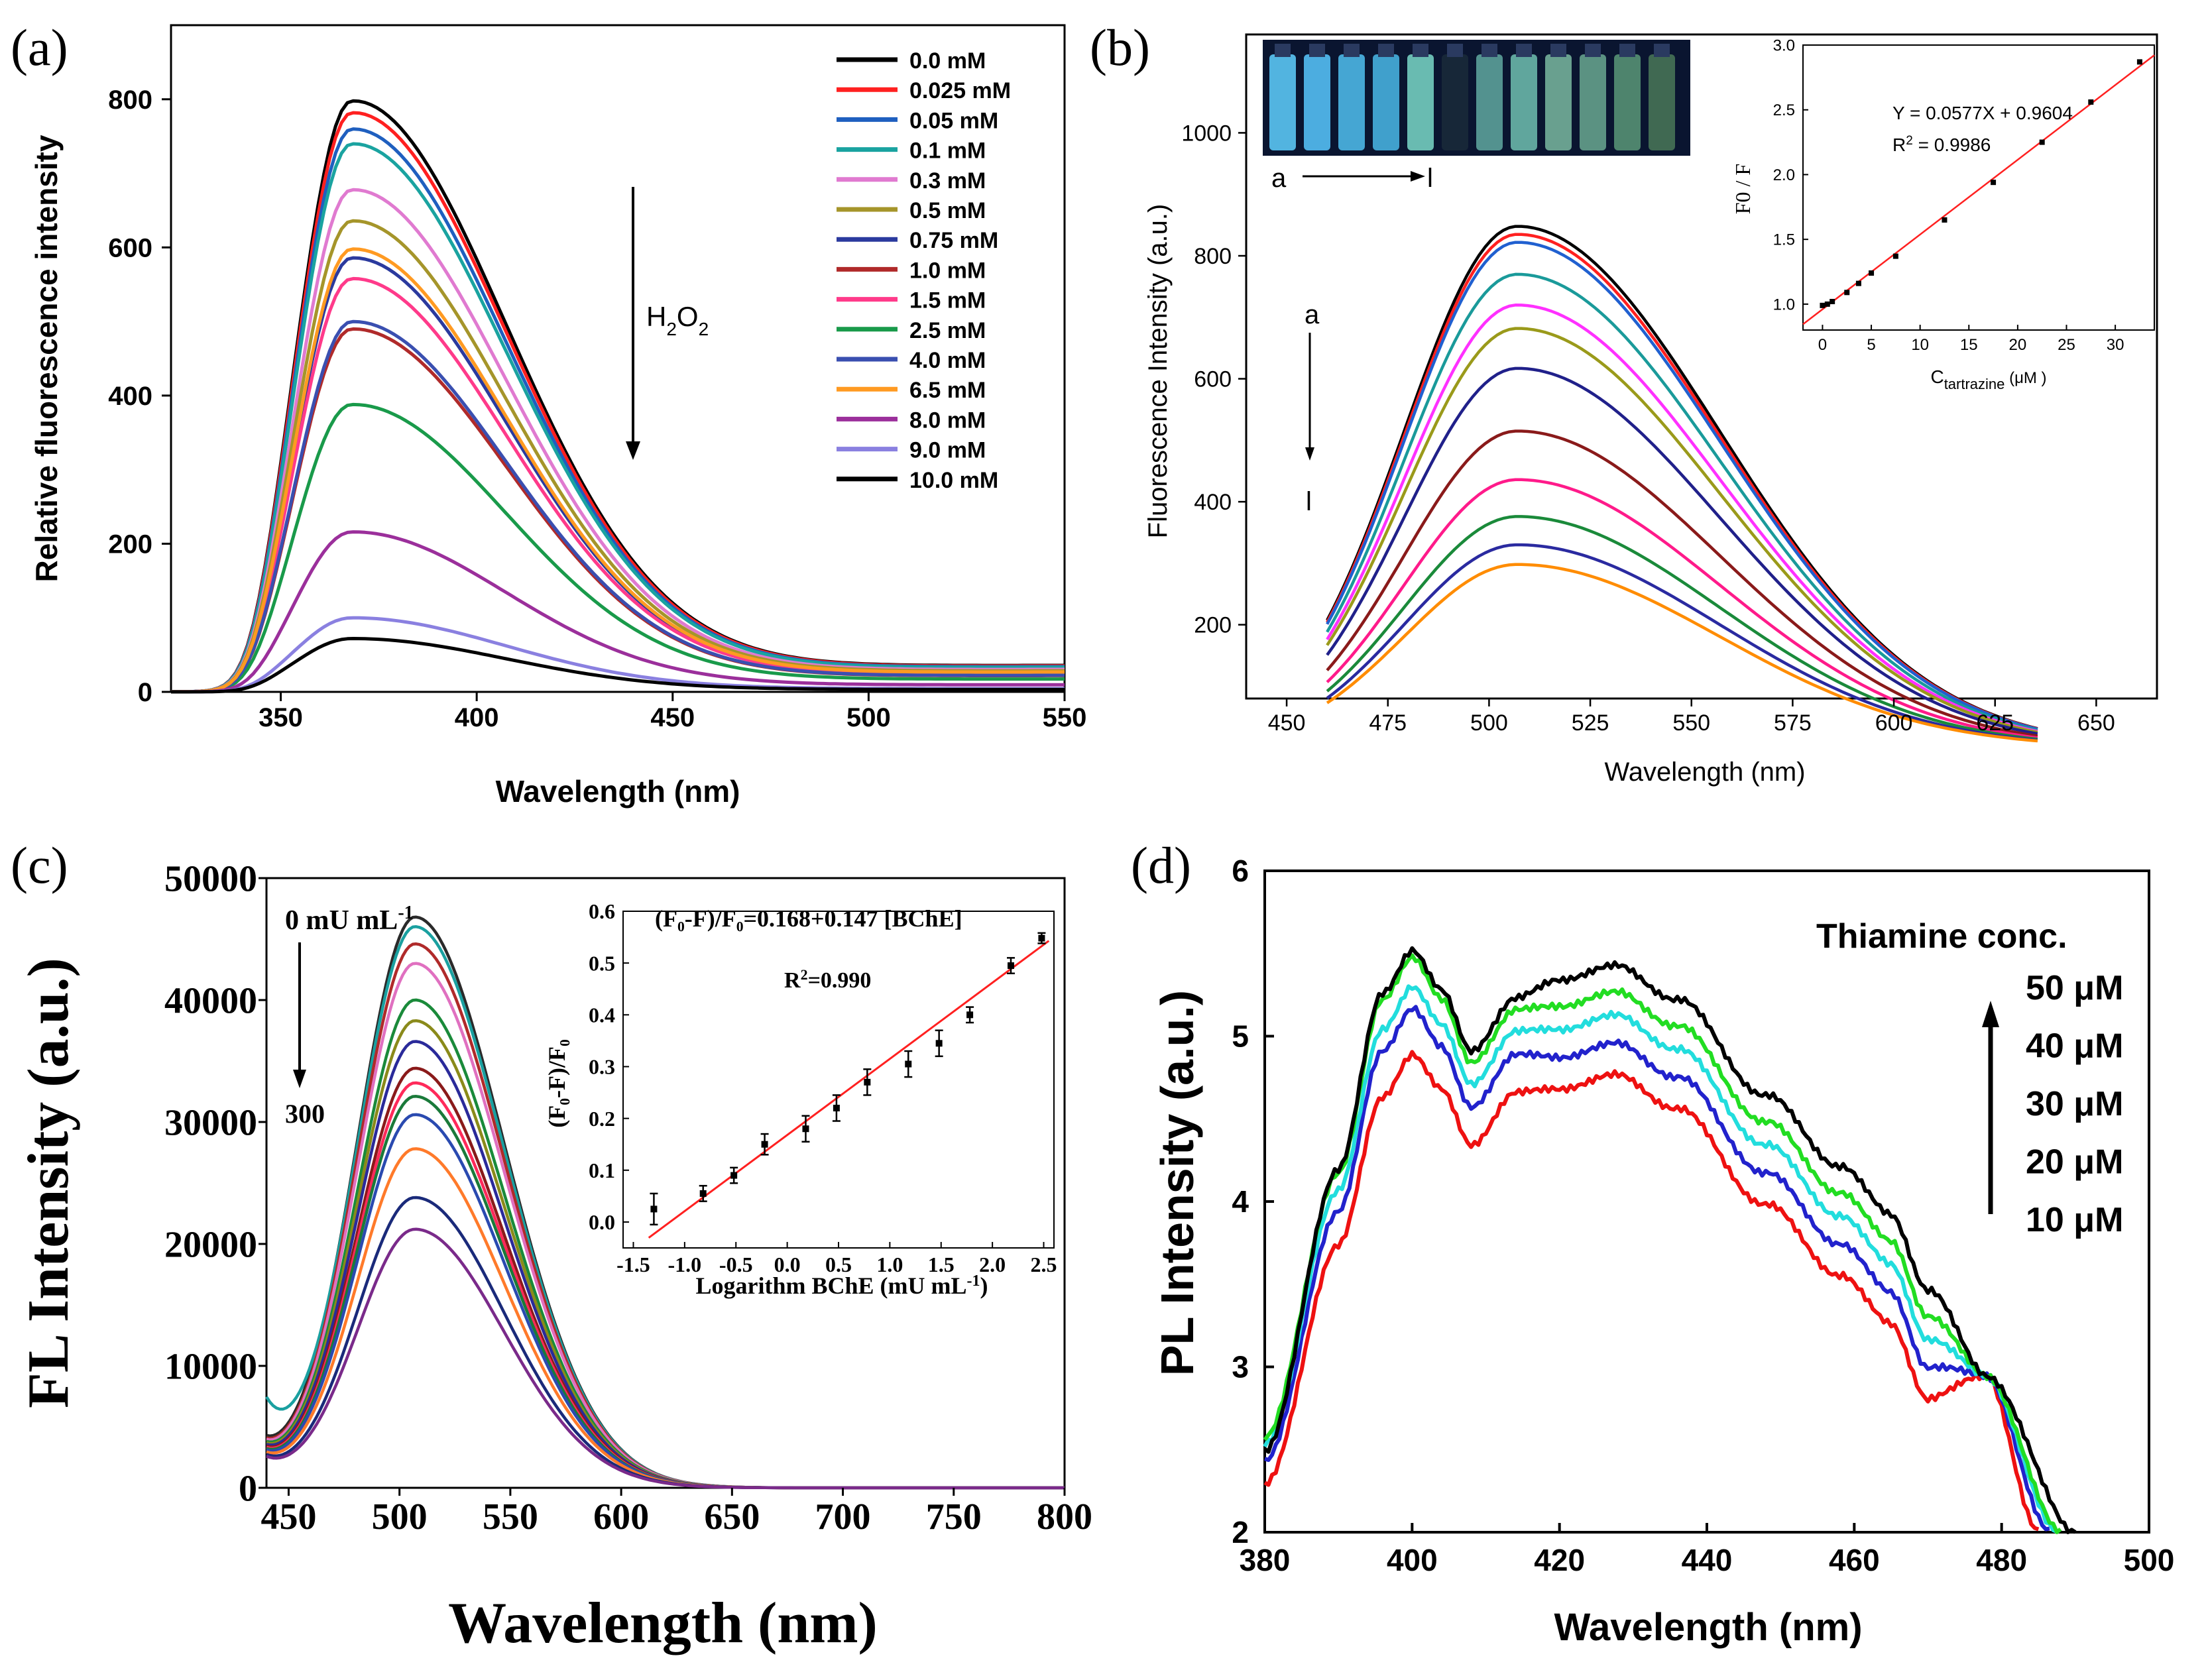  What do you see at coordinates (992, 1264) in the screenshot?
I see `x-tick-label: 2.0` at bounding box center [992, 1264].